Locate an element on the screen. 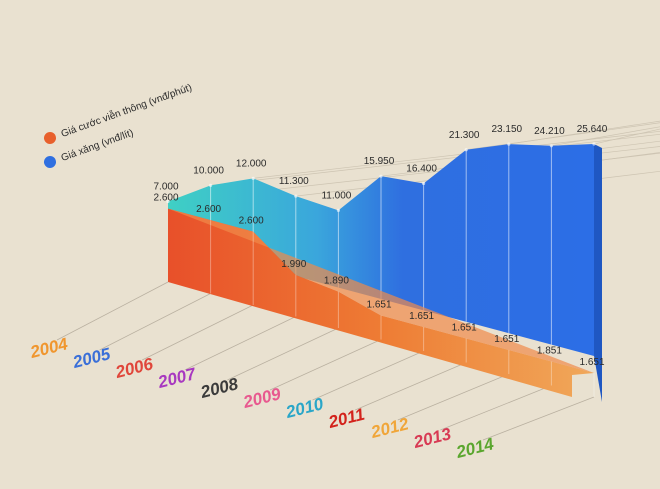 This screenshot has width=660, height=489. year-label-2007: 2007 is located at coordinates (177, 378).